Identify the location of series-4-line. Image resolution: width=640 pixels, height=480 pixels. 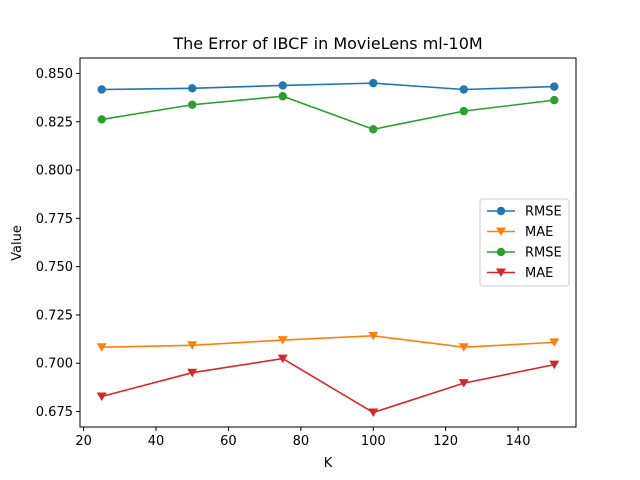
(328, 385).